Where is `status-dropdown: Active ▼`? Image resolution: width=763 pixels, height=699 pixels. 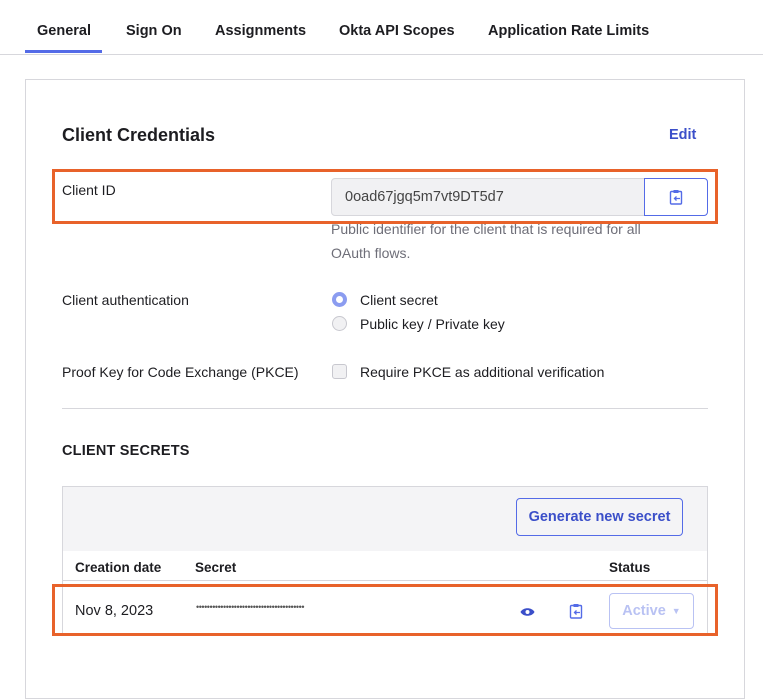 status-dropdown: Active ▼ is located at coordinates (651, 611).